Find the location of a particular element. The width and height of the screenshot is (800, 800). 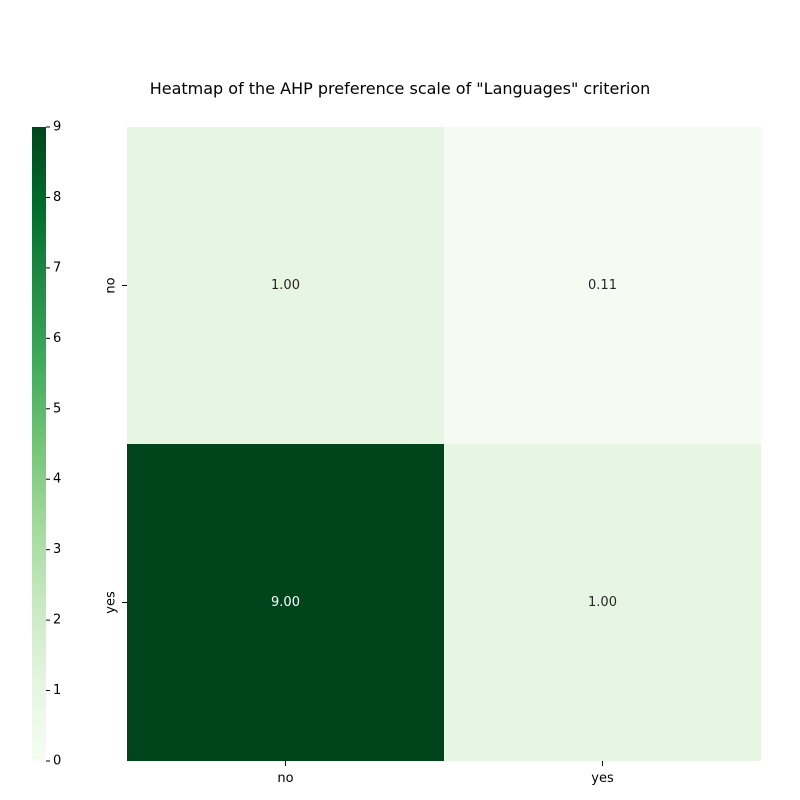

cell-value-label: 0.11 is located at coordinates (602, 285).